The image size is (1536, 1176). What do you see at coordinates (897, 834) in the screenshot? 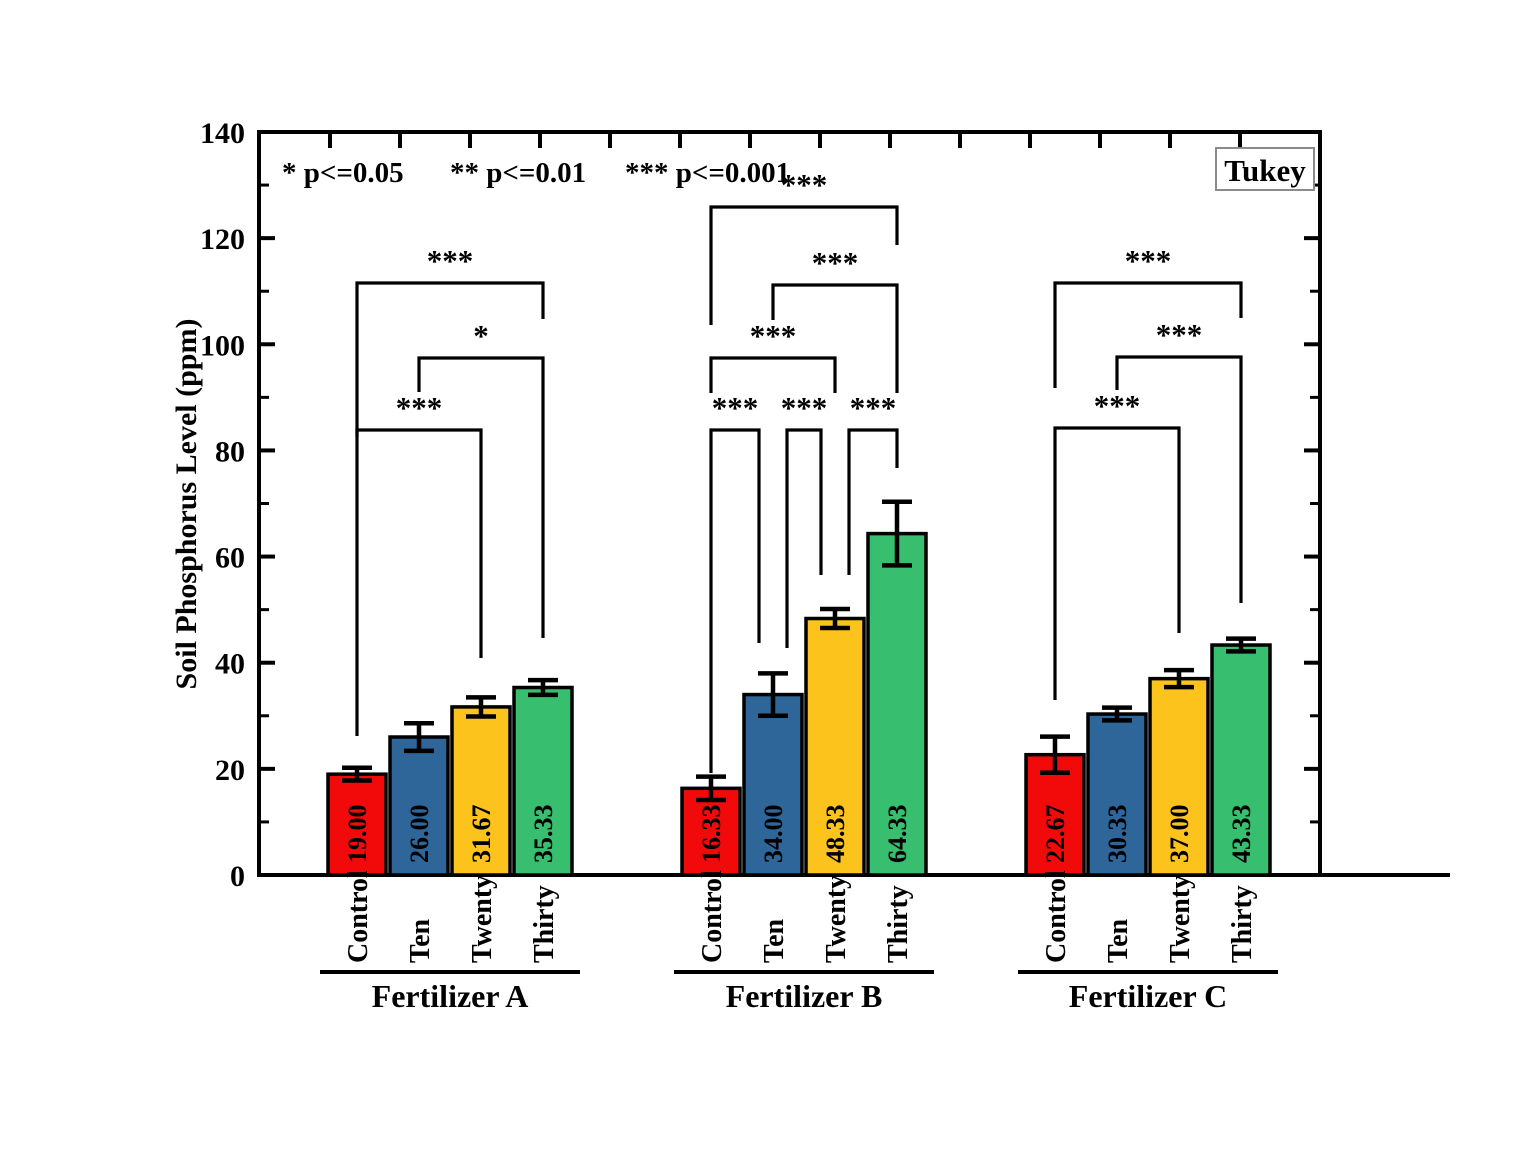
I see `bar-value-label: 64.33` at bounding box center [897, 834].